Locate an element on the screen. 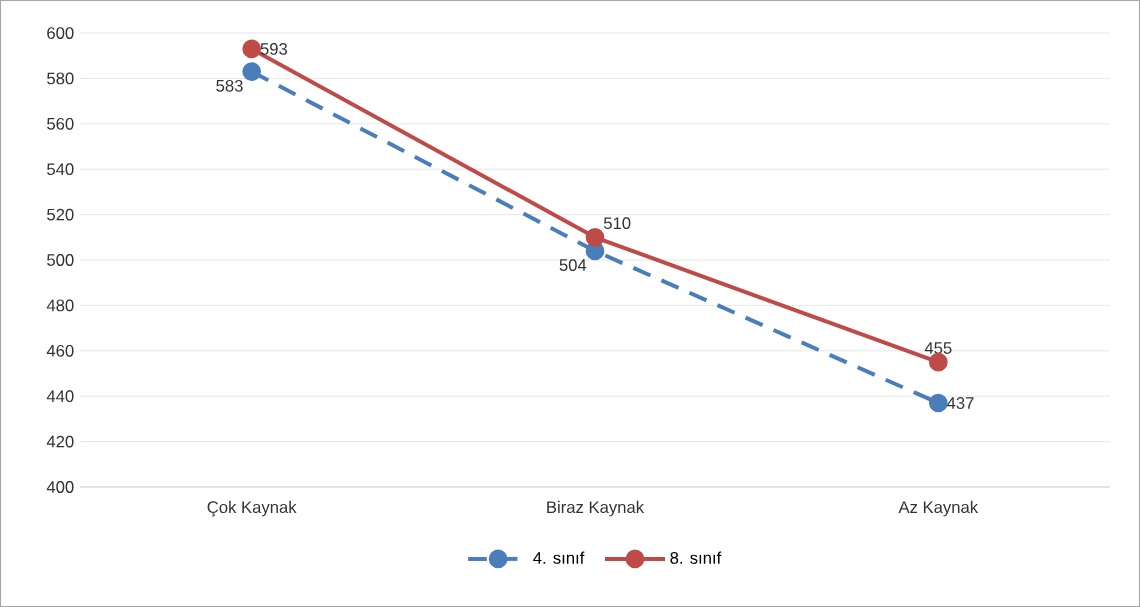 This screenshot has width=1140, height=607. y-tick-label: 580 is located at coordinates (60, 78).